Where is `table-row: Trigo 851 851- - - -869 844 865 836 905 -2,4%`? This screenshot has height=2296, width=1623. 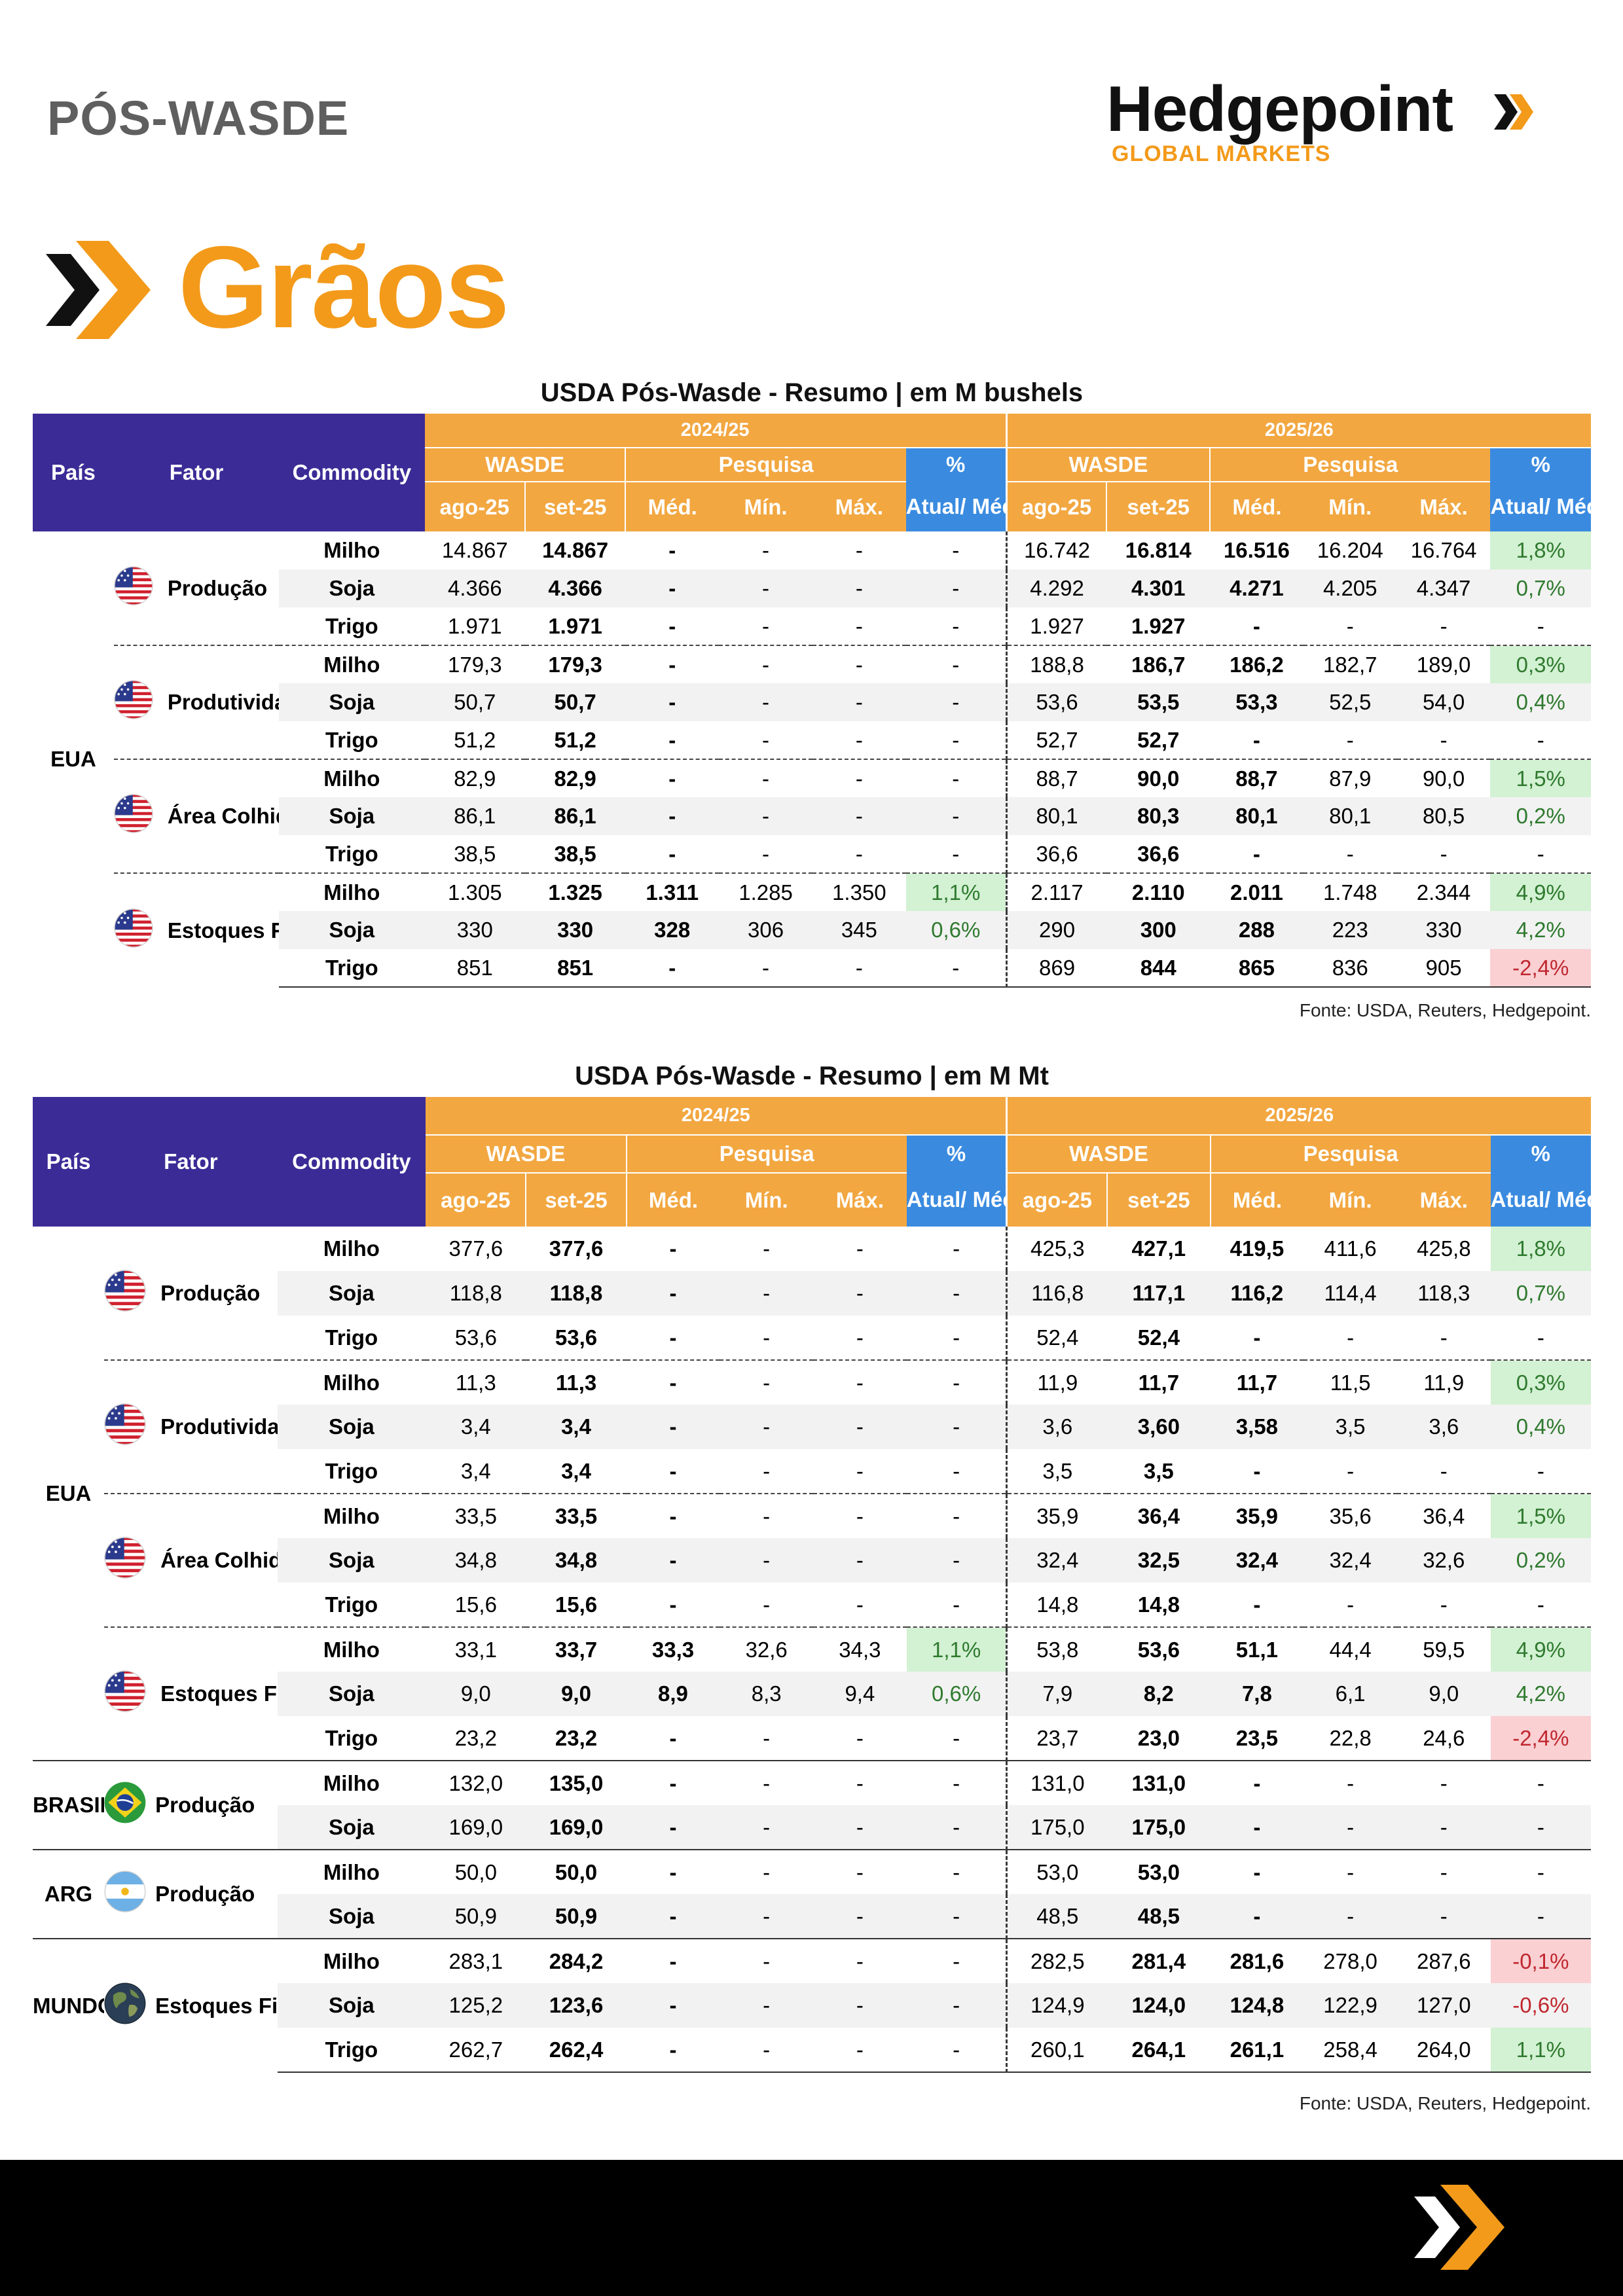 table-row: Trigo 851 851- - - -869 844 865 836 905 -2,4% is located at coordinates (812, 969).